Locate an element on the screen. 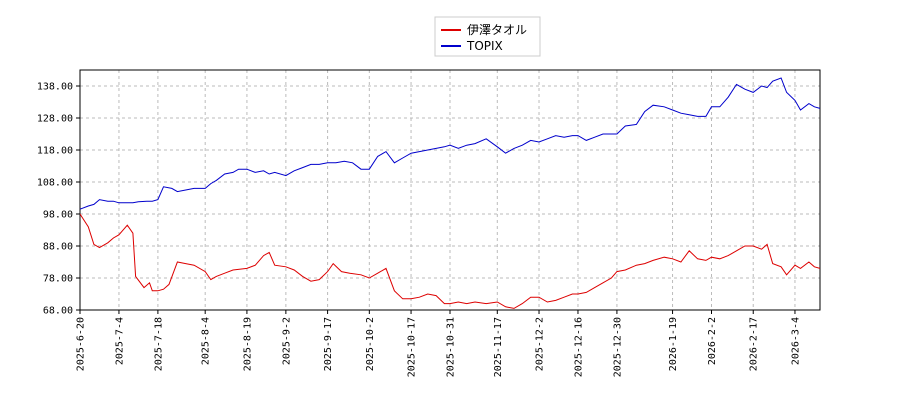 The width and height of the screenshot is (900, 400). x-tick-label: 2025-9-17 is located at coordinates (328, 344).